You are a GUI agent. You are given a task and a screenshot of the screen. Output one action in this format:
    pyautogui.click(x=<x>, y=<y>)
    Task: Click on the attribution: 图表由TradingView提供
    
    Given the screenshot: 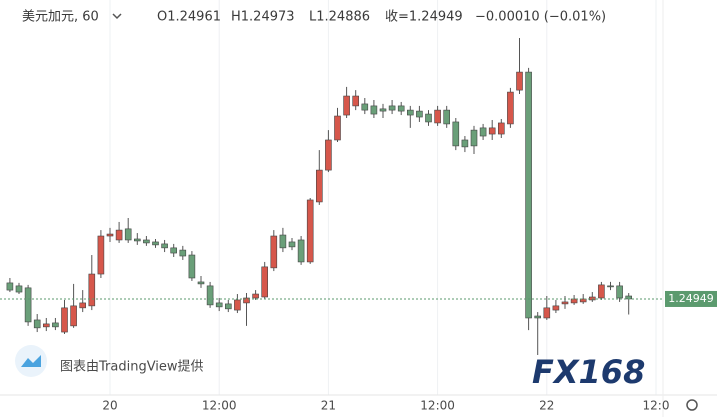 What is the action you would take?
    pyautogui.click(x=132, y=367)
    